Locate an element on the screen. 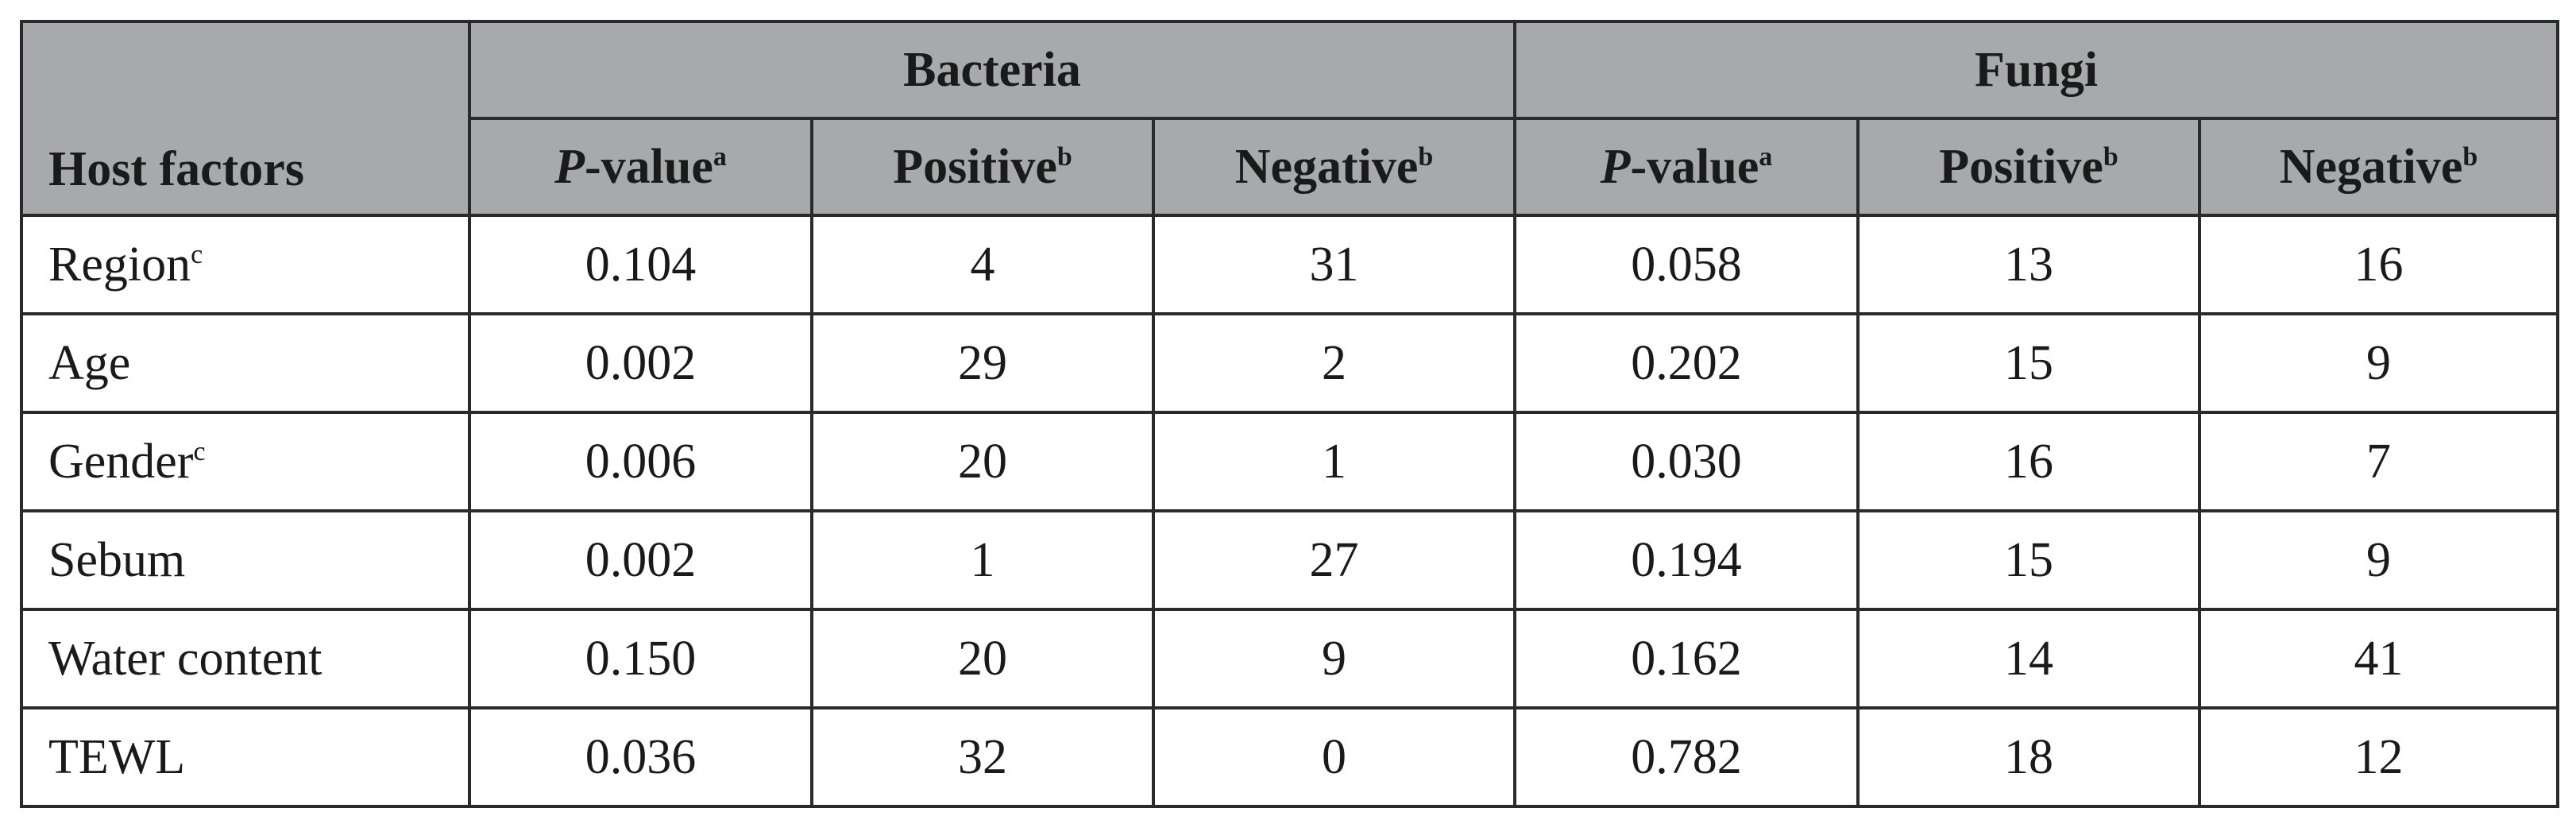  factor-text: Age is located at coordinates (89, 362).